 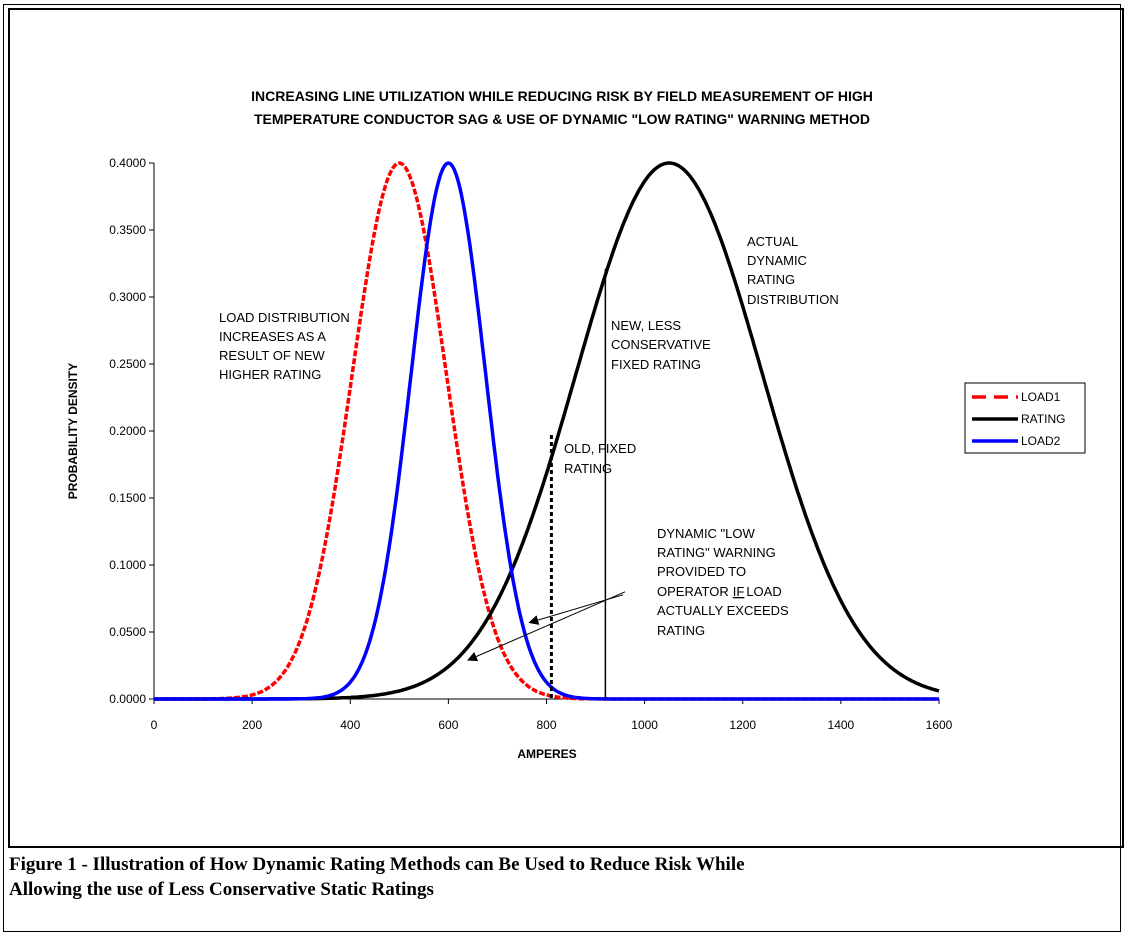 I want to click on annotation-warning-line: ACTUALLY EXCEEDS, so click(x=723, y=610).